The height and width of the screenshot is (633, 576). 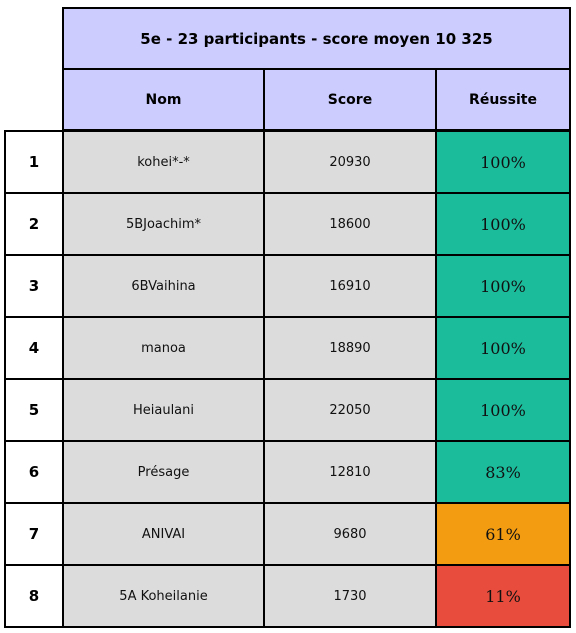 I want to click on score-cell: 18600, so click(x=350, y=224).